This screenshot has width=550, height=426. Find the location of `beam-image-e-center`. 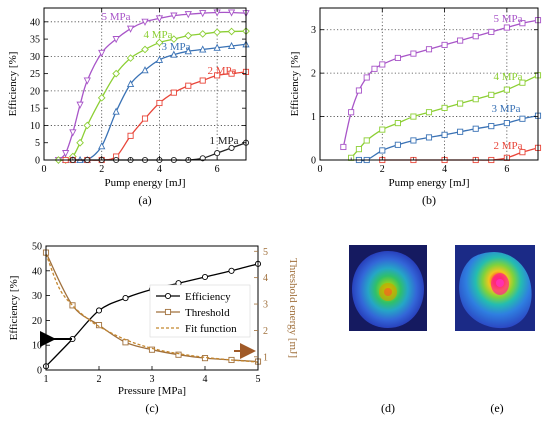

beam-image-e-center is located at coordinates (500, 283).